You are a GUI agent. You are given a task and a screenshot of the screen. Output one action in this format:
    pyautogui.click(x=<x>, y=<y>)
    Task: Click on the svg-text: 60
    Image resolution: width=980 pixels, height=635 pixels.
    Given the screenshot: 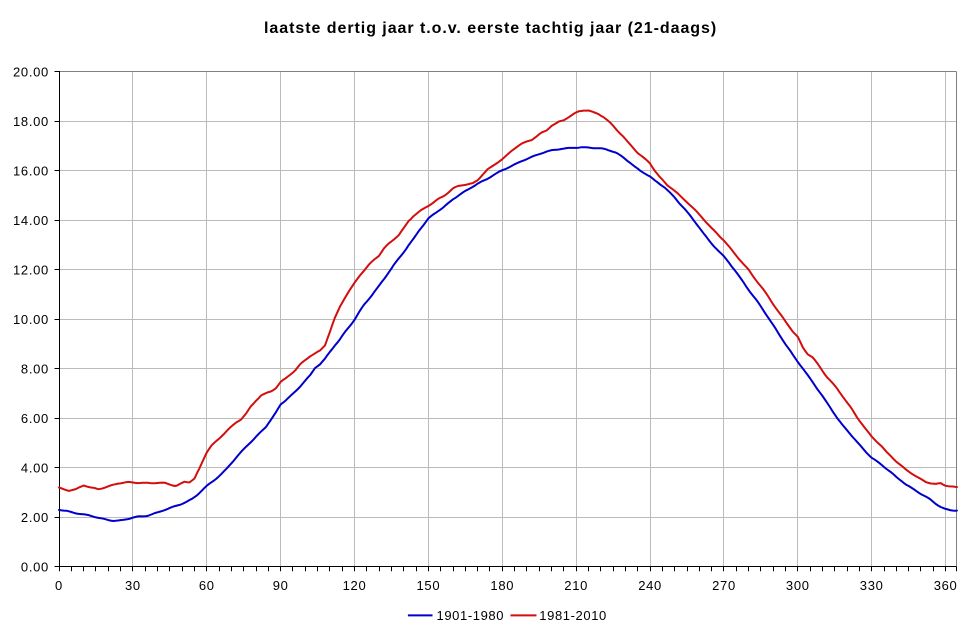 What is the action you would take?
    pyautogui.click(x=207, y=585)
    